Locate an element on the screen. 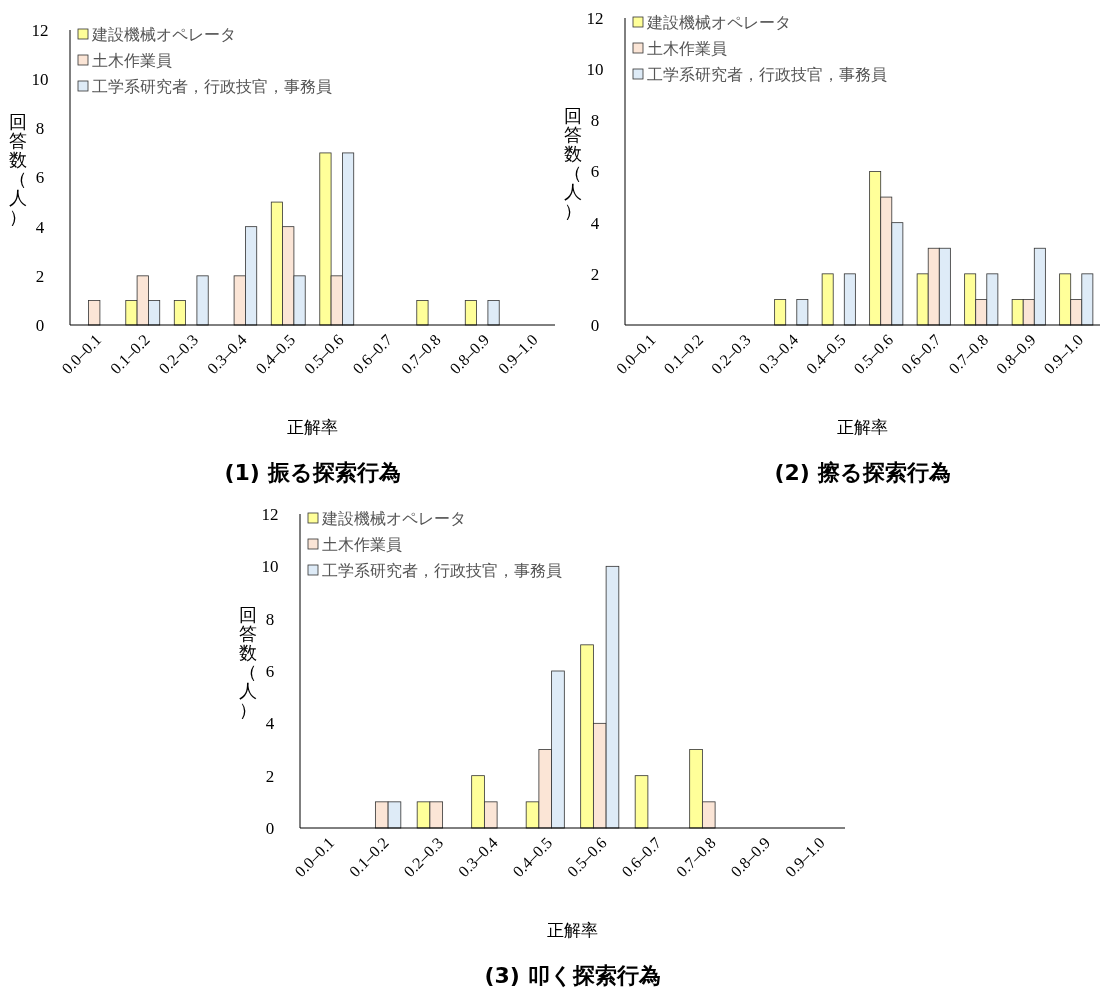 The width and height of the screenshot is (1102, 991). text: (3) 叩く探索行為 is located at coordinates (572, 975).